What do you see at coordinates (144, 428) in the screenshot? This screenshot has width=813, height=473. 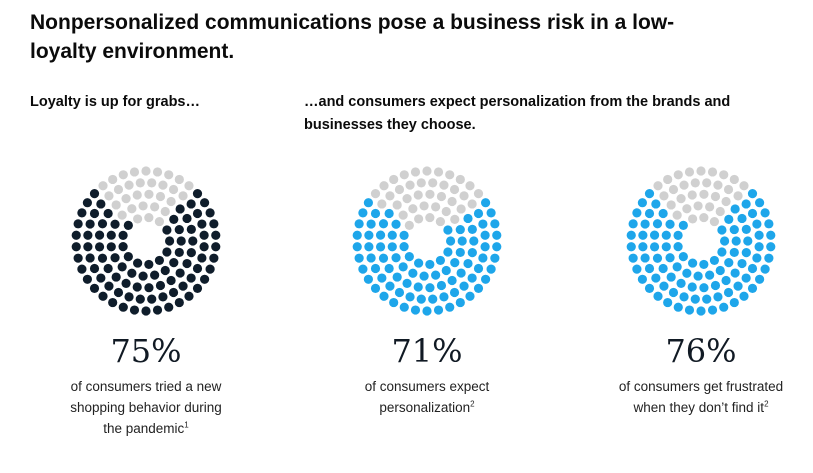 I see `caption-text: the pandemic` at bounding box center [144, 428].